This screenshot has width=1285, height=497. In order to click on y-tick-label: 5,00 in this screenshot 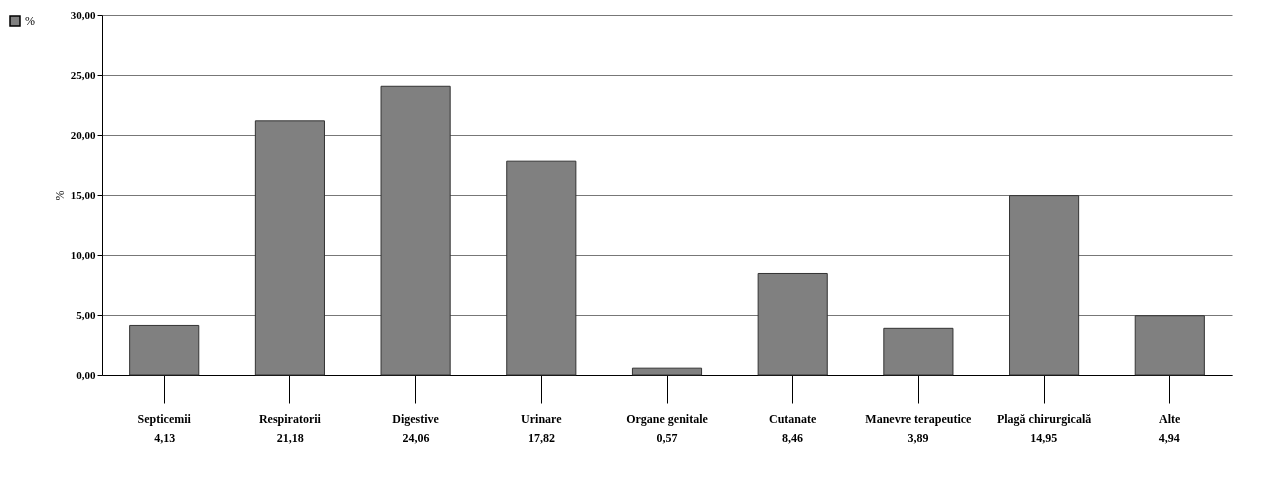, I will do `click(86, 314)`.